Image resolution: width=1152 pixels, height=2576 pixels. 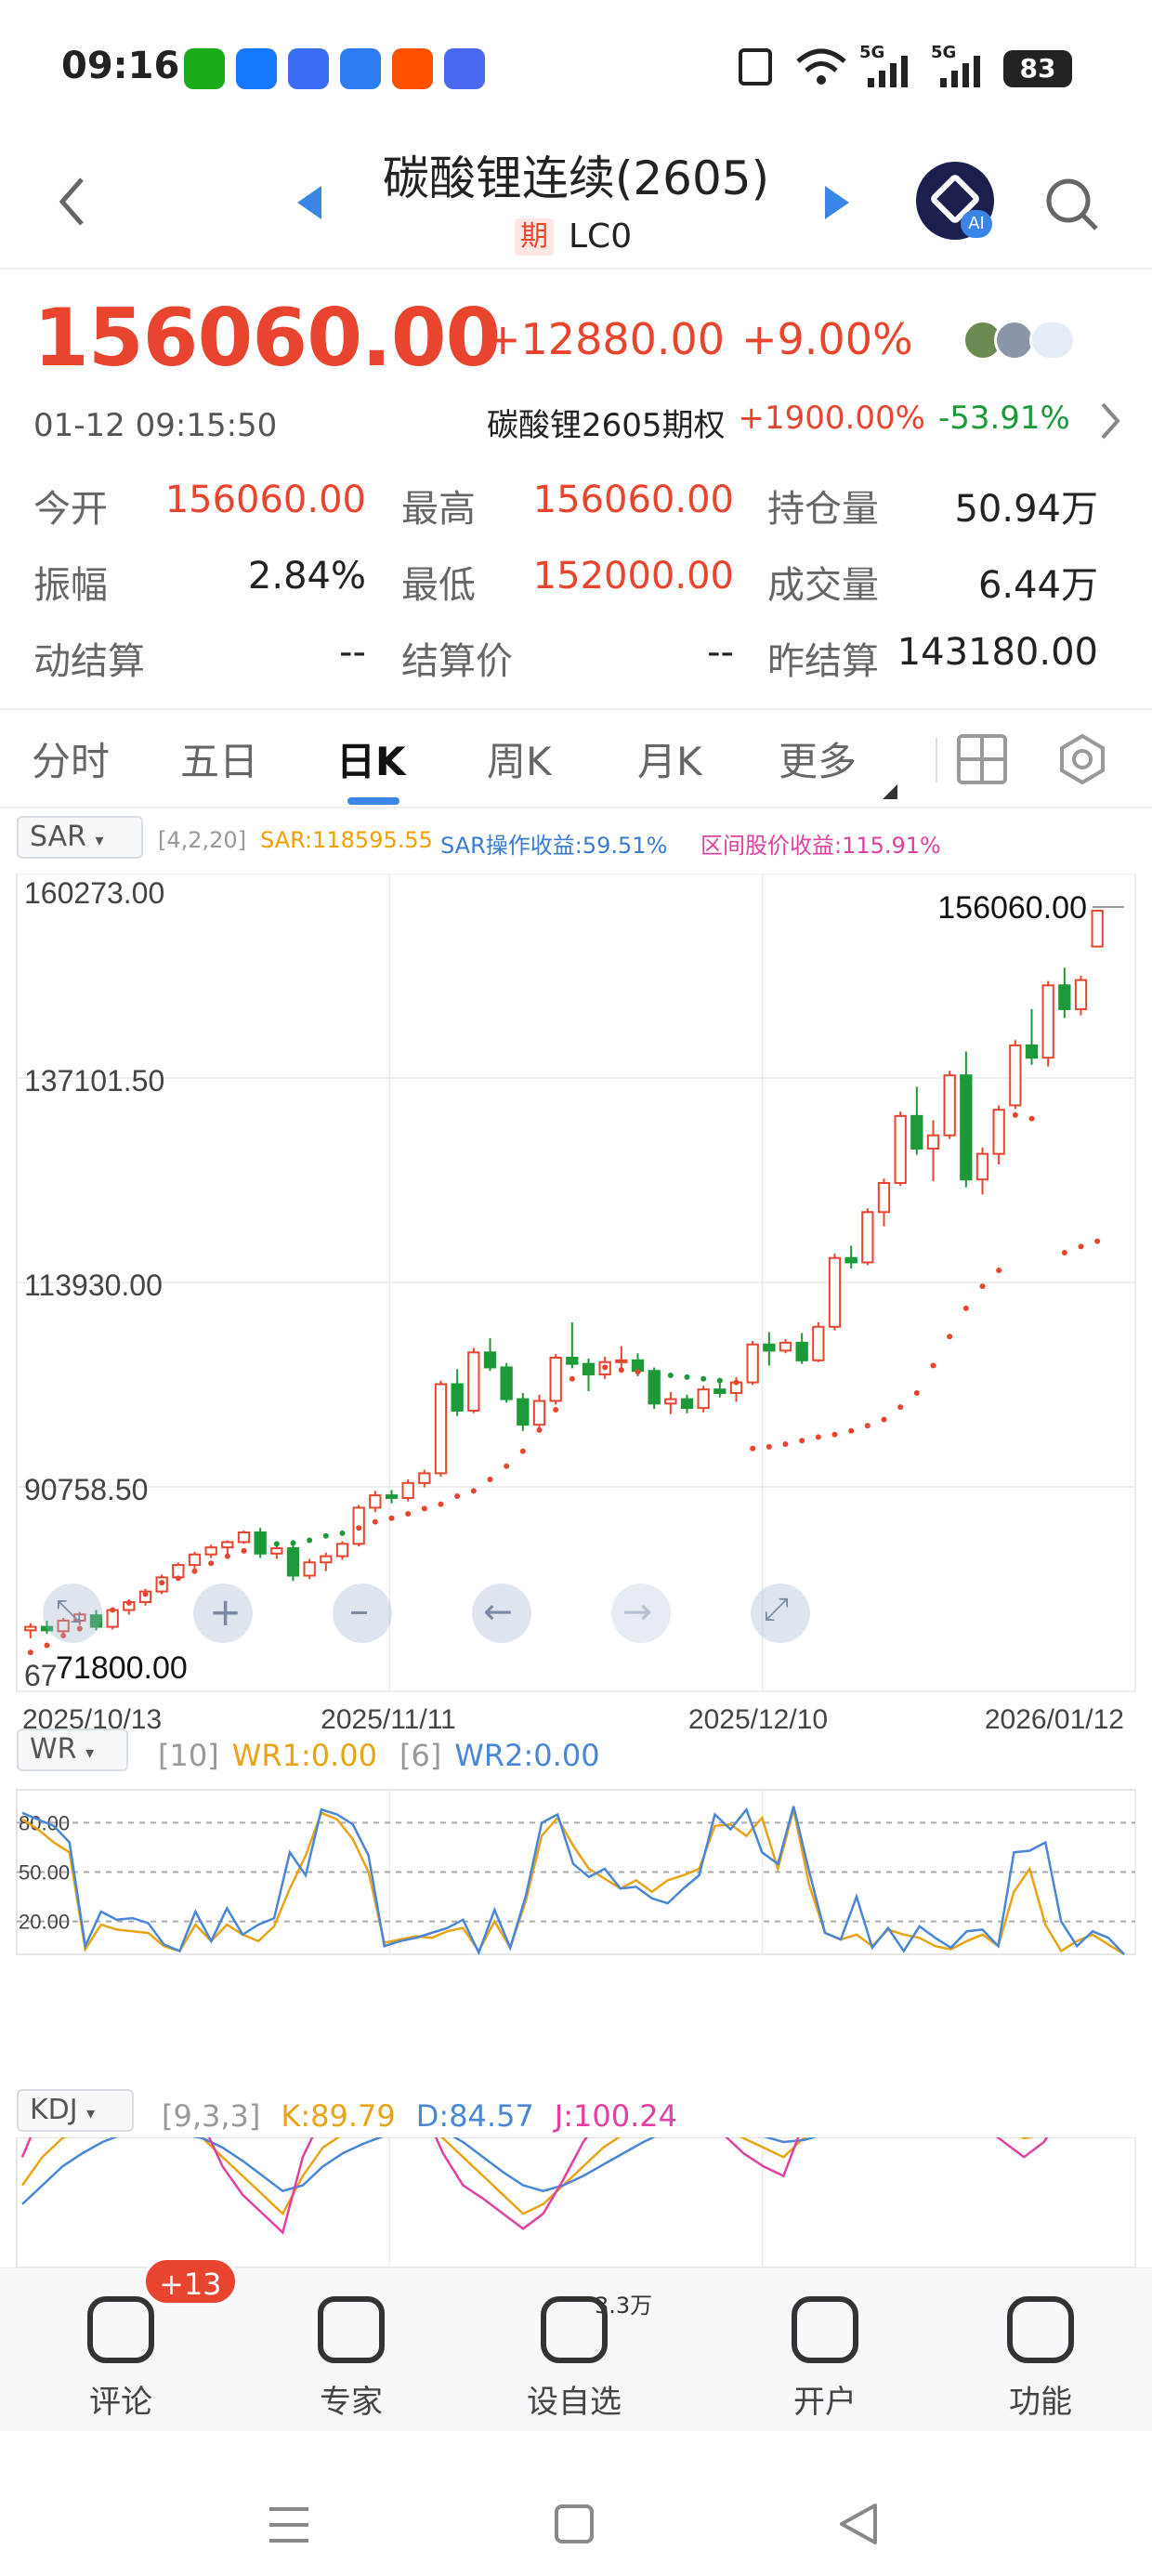 I want to click on scroll-right-button: →, so click(x=641, y=1613).